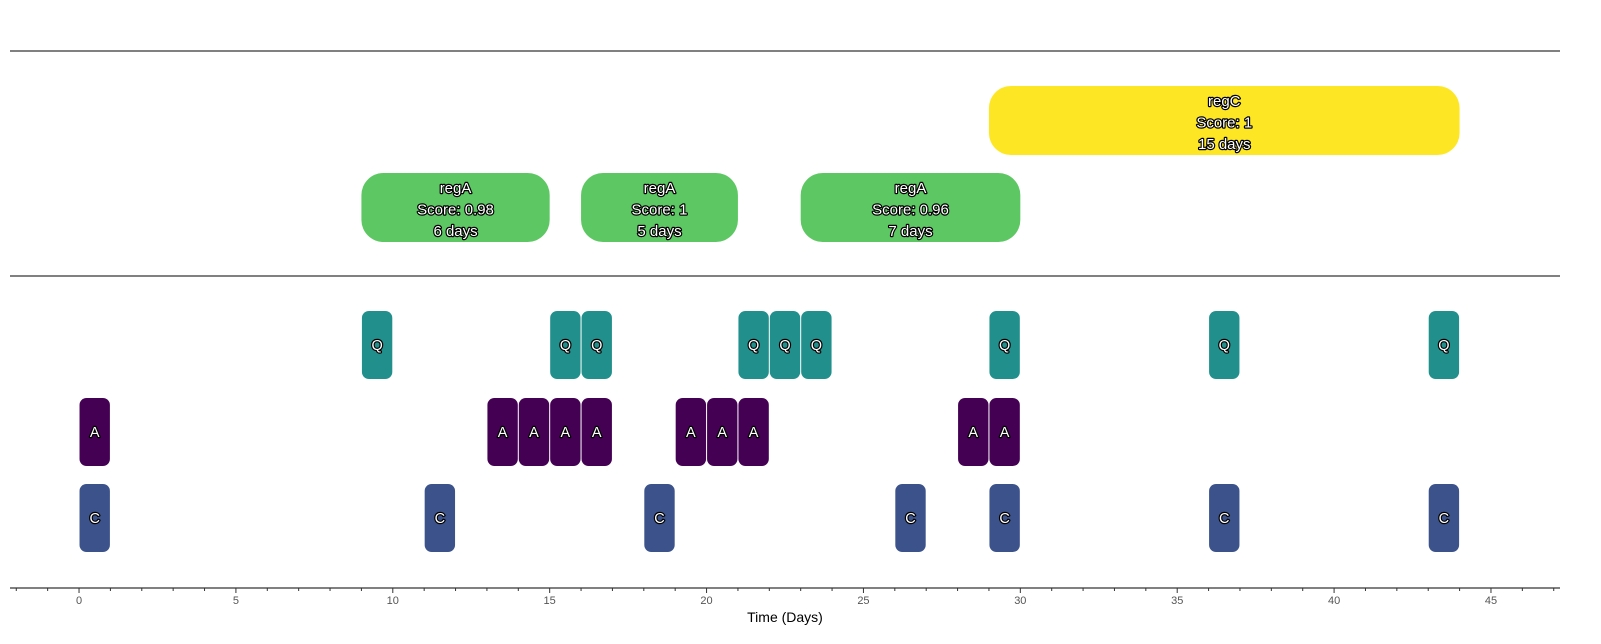 This screenshot has width=1601, height=644. Describe the element at coordinates (785, 597) in the screenshot. I see `x-axis: 0 5 10 15 20 25 30 35 40 45` at that location.